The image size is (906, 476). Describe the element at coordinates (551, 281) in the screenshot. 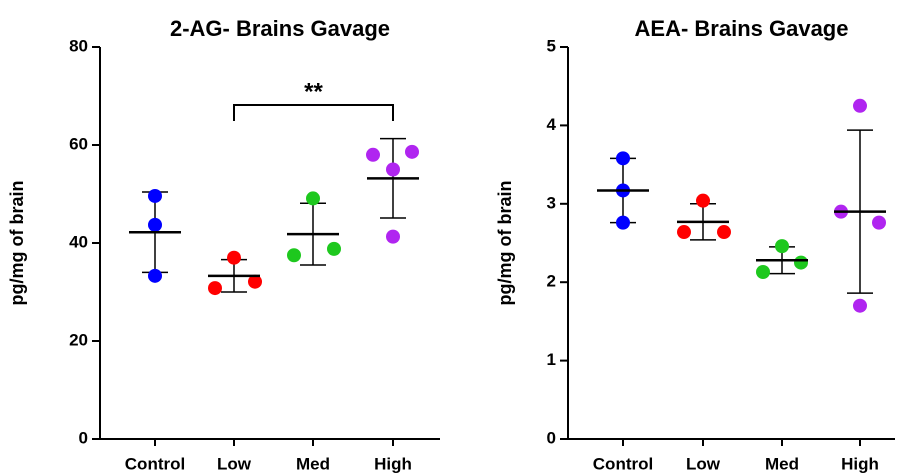

I see `y-tick-label: 2` at that location.